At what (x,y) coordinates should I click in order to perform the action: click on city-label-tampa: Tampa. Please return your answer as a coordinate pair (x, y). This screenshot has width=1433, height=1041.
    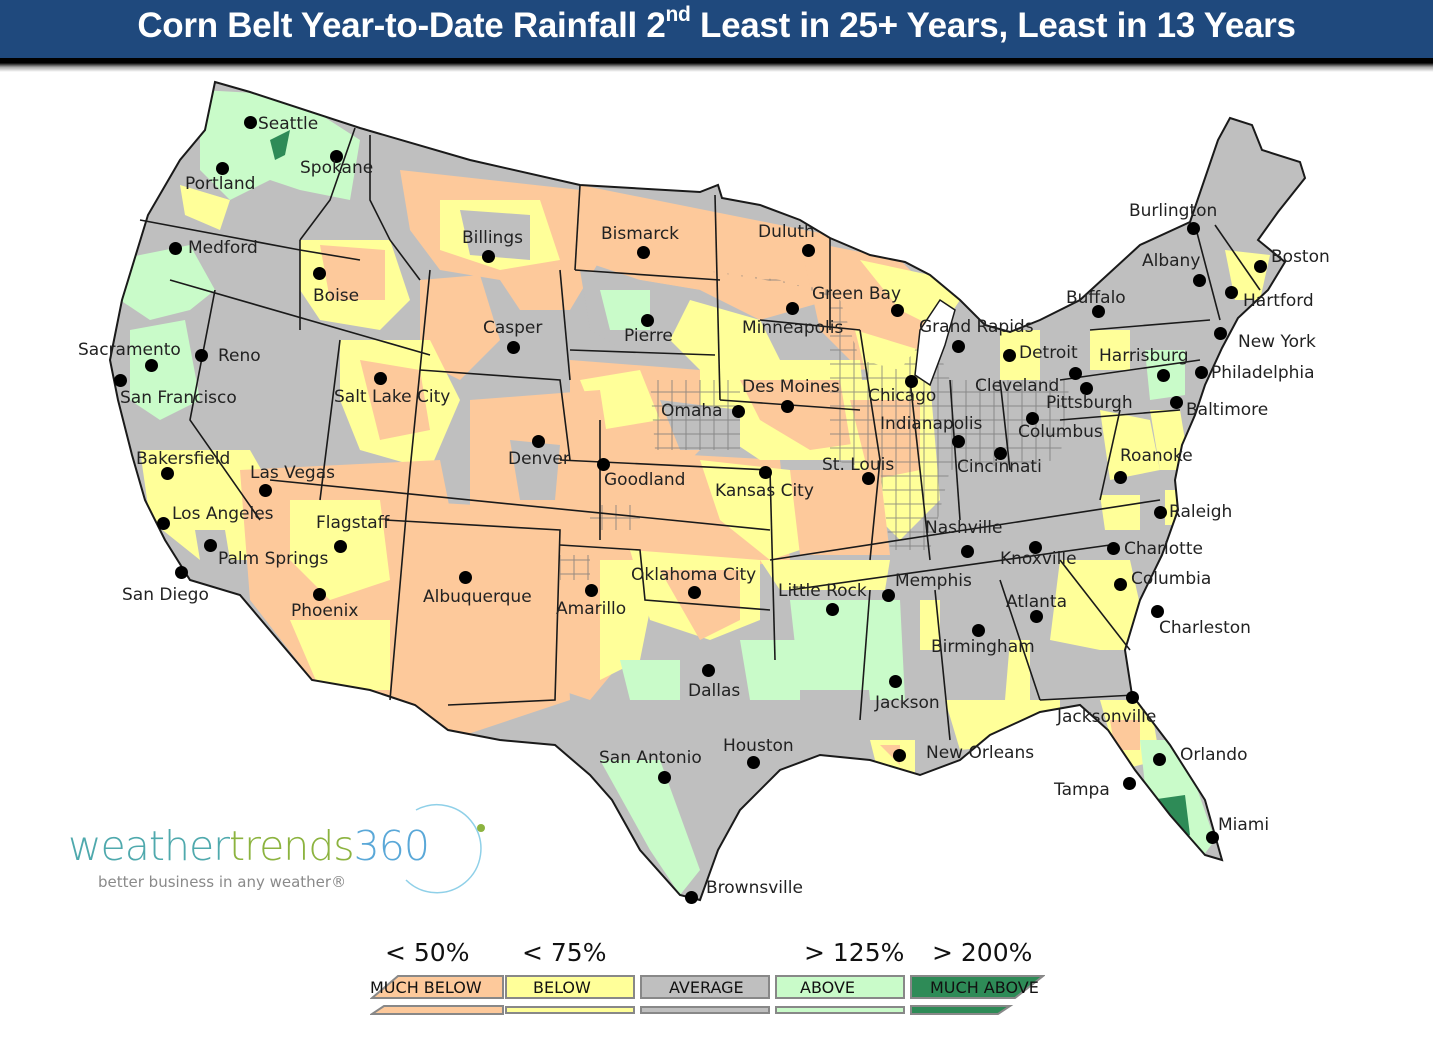
    Looking at the image, I should click on (1082, 790).